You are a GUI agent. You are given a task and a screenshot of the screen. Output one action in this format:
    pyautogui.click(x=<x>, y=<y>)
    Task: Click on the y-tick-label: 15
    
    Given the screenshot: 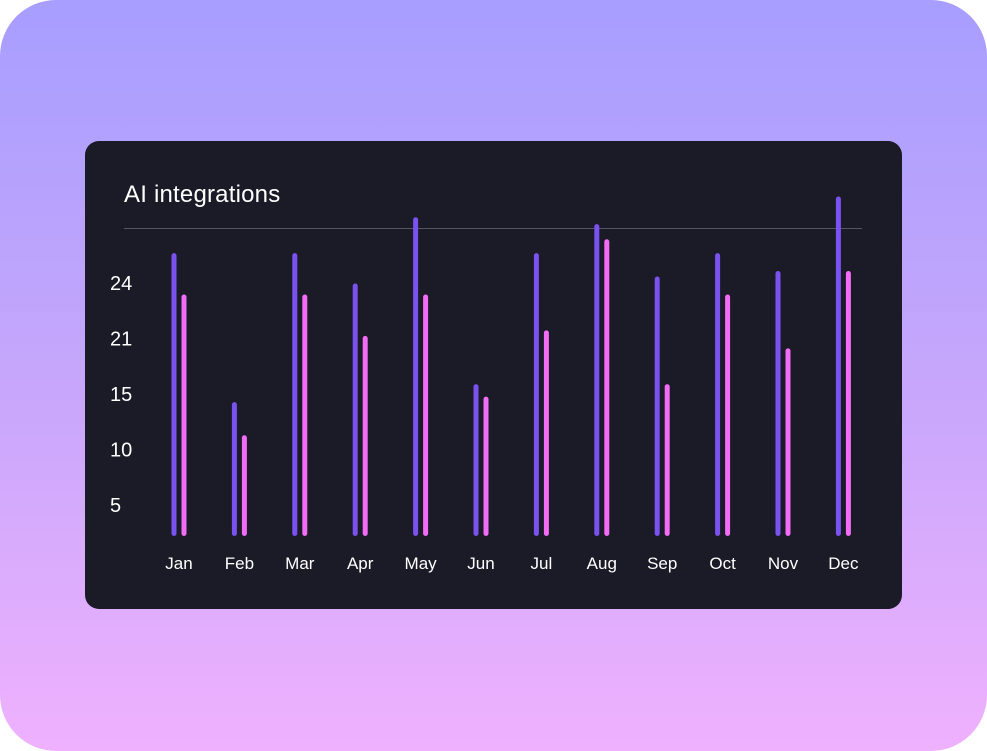 What is the action you would take?
    pyautogui.click(x=121, y=395)
    